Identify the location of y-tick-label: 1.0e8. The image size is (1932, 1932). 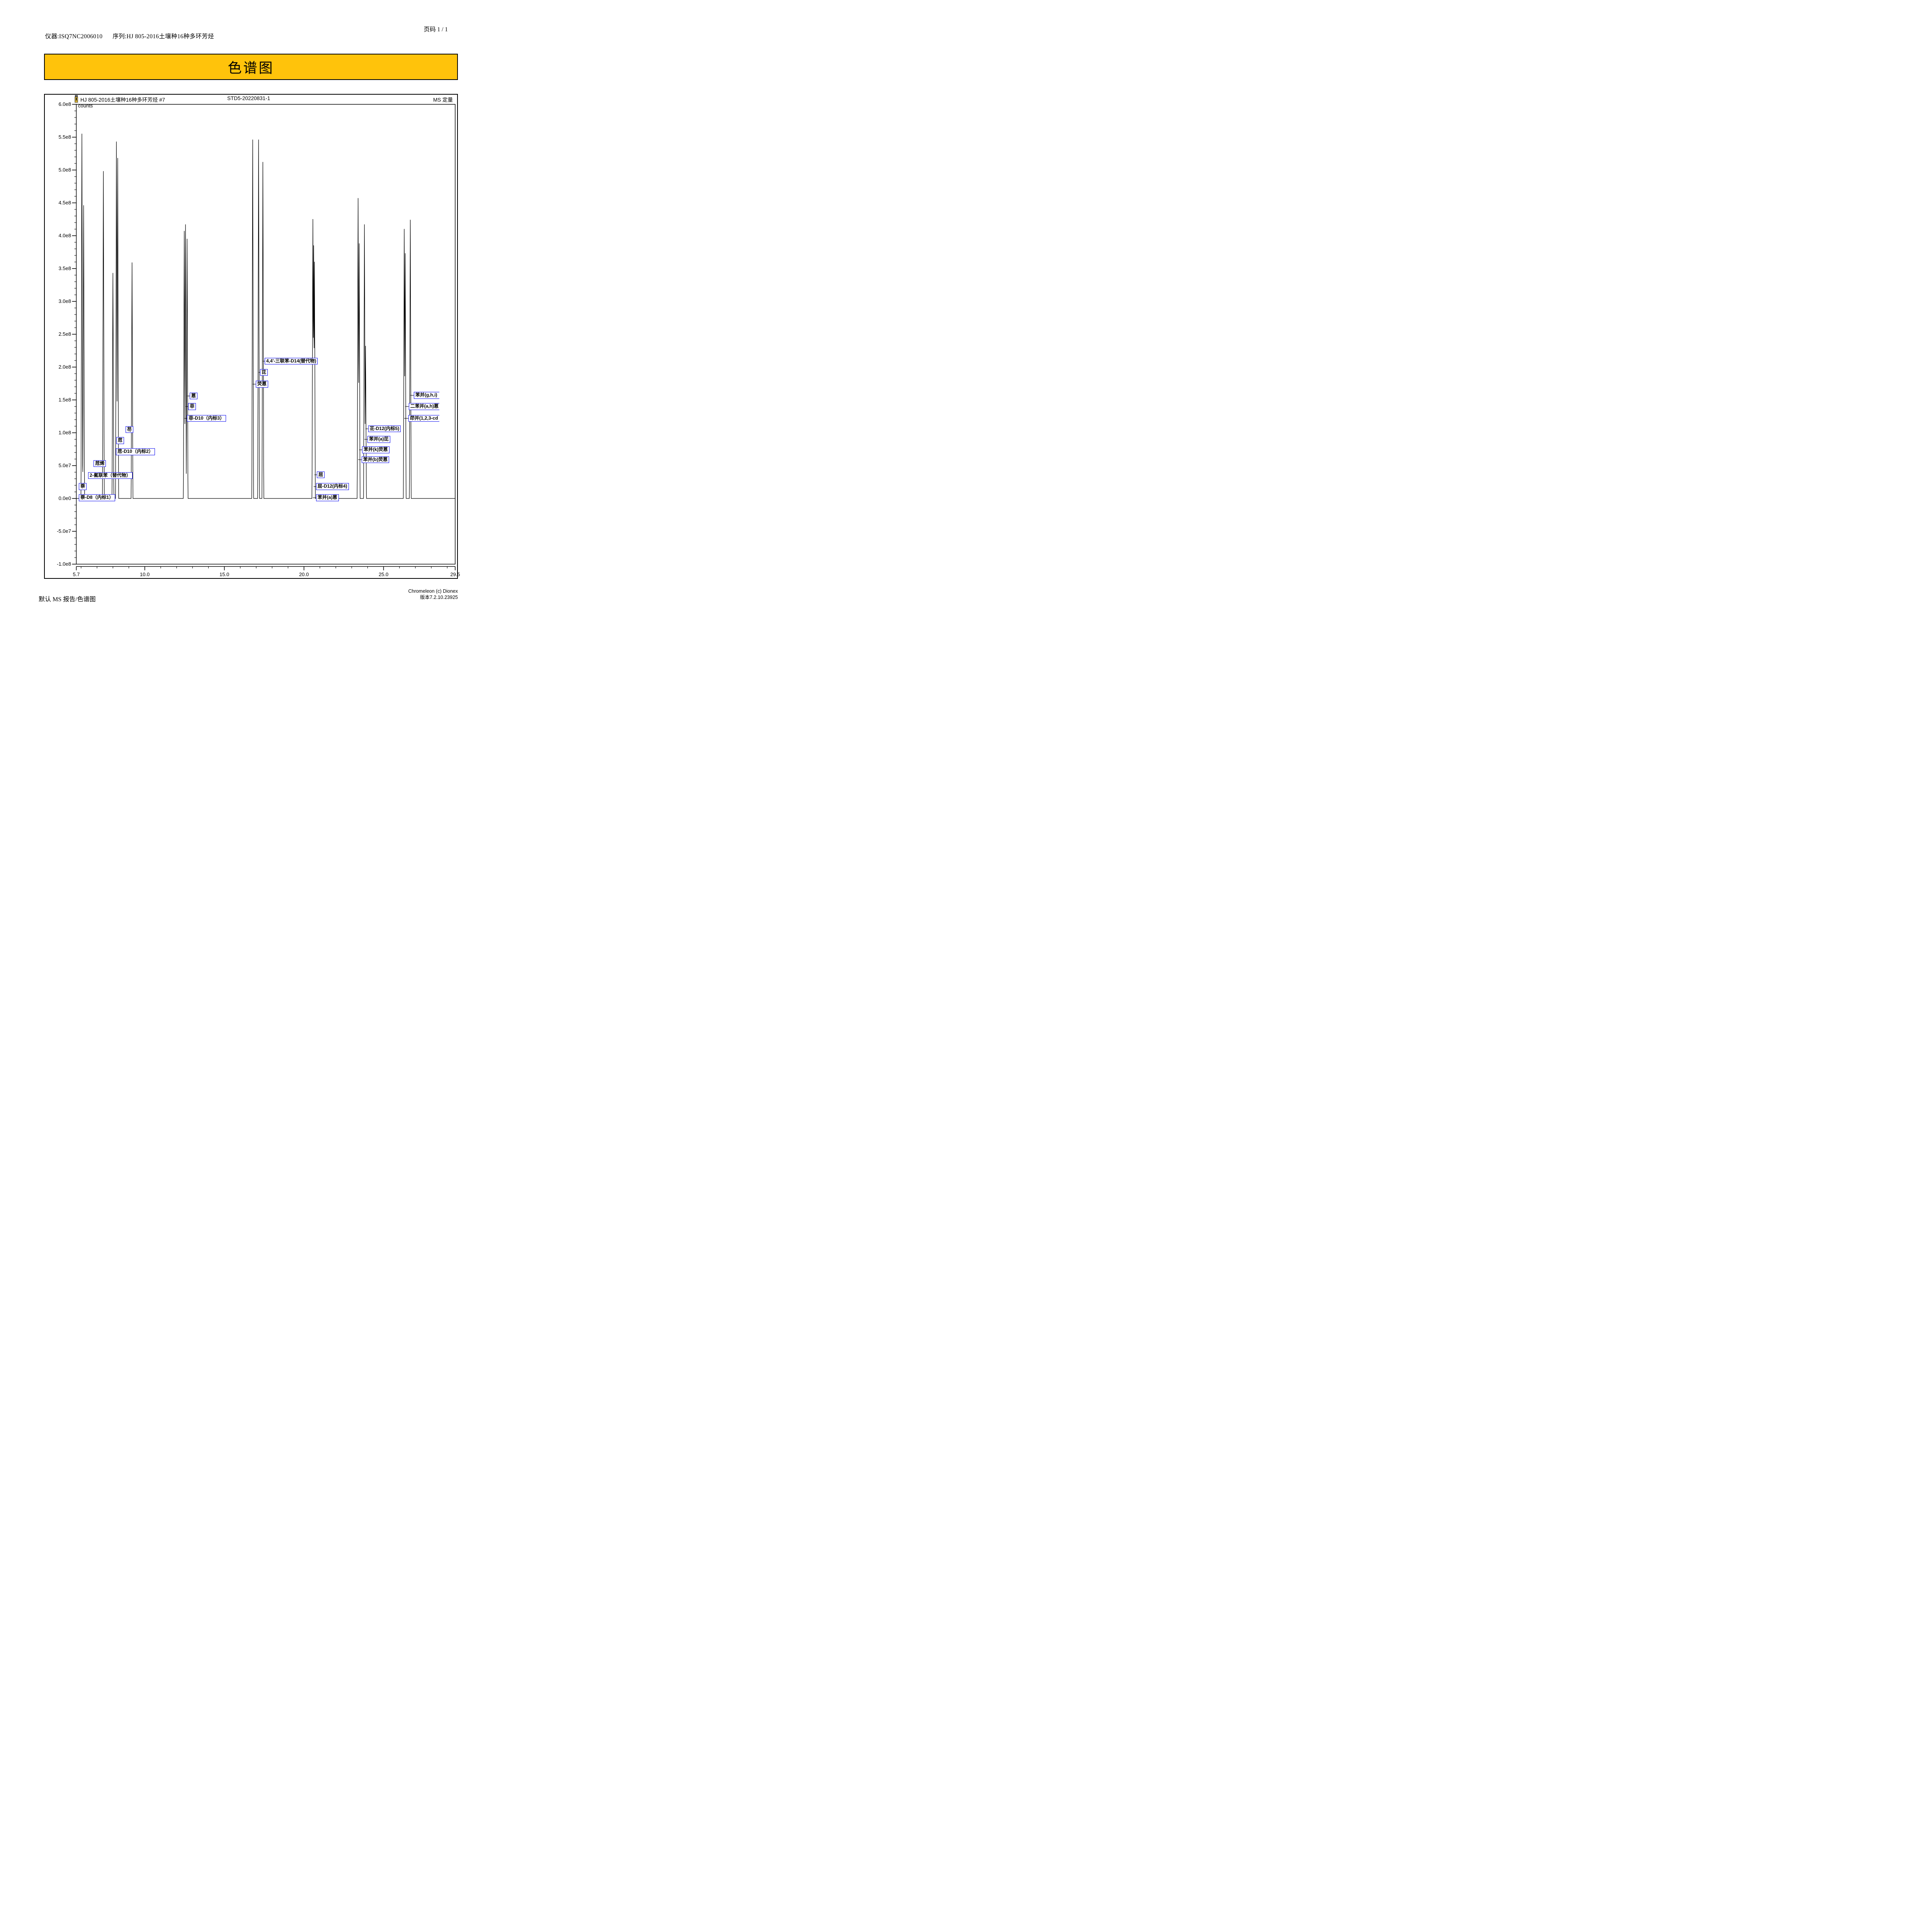
(64, 432).